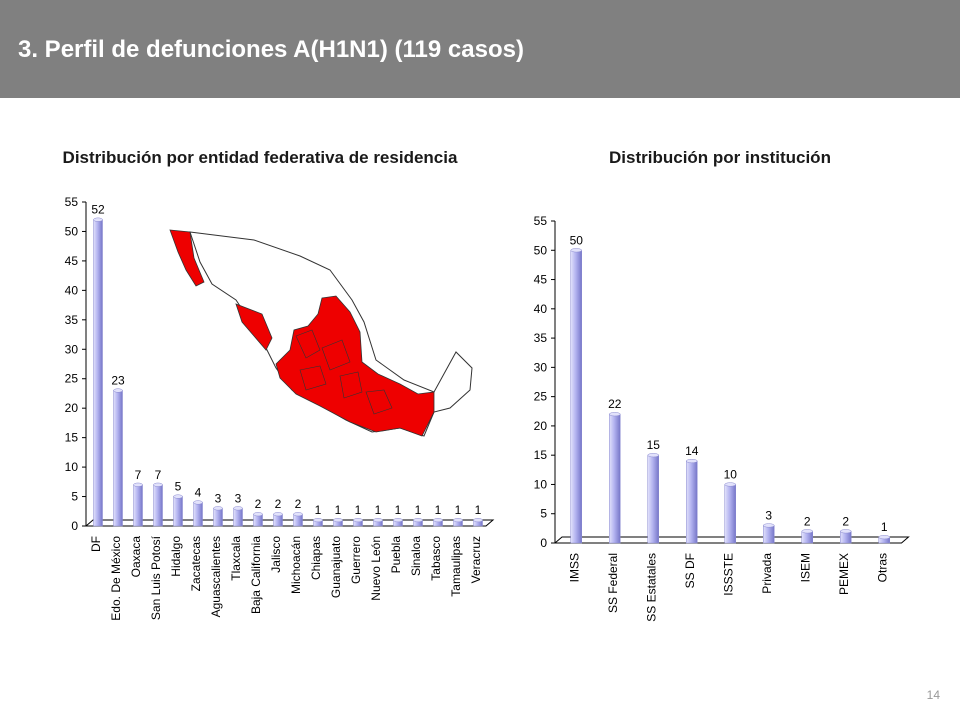 The width and height of the screenshot is (960, 720). What do you see at coordinates (176, 556) in the screenshot?
I see `category-label: Hidalgo` at bounding box center [176, 556].